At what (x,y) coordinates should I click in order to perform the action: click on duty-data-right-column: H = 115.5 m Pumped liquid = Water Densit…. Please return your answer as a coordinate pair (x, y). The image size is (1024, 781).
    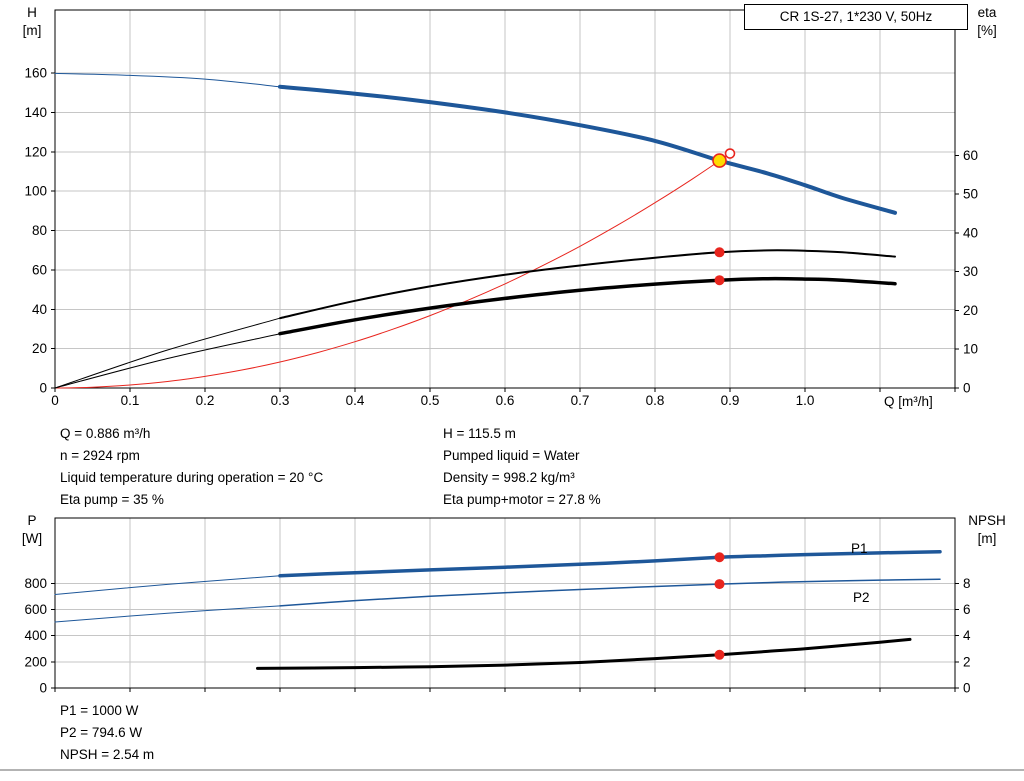
    Looking at the image, I should click on (522, 467).